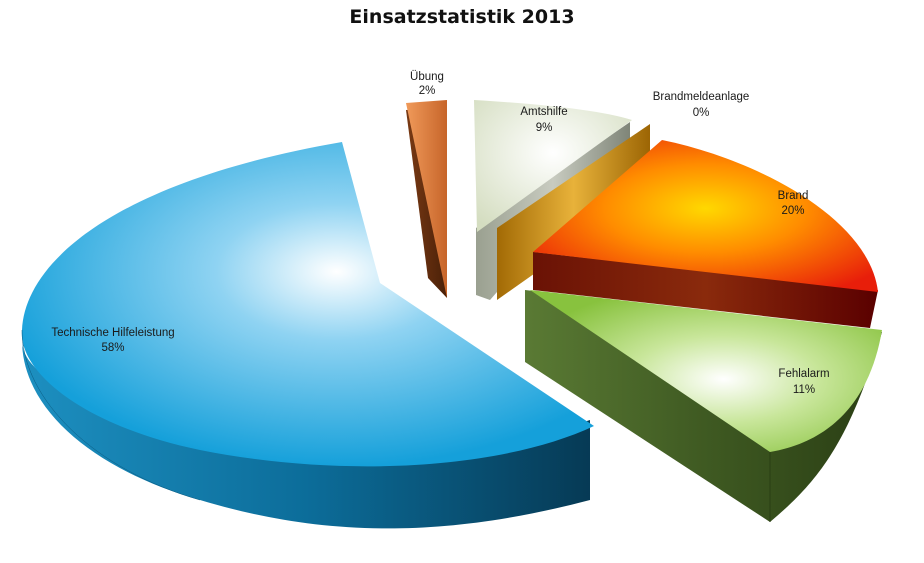  I want to click on slice-uebung, so click(426, 199).